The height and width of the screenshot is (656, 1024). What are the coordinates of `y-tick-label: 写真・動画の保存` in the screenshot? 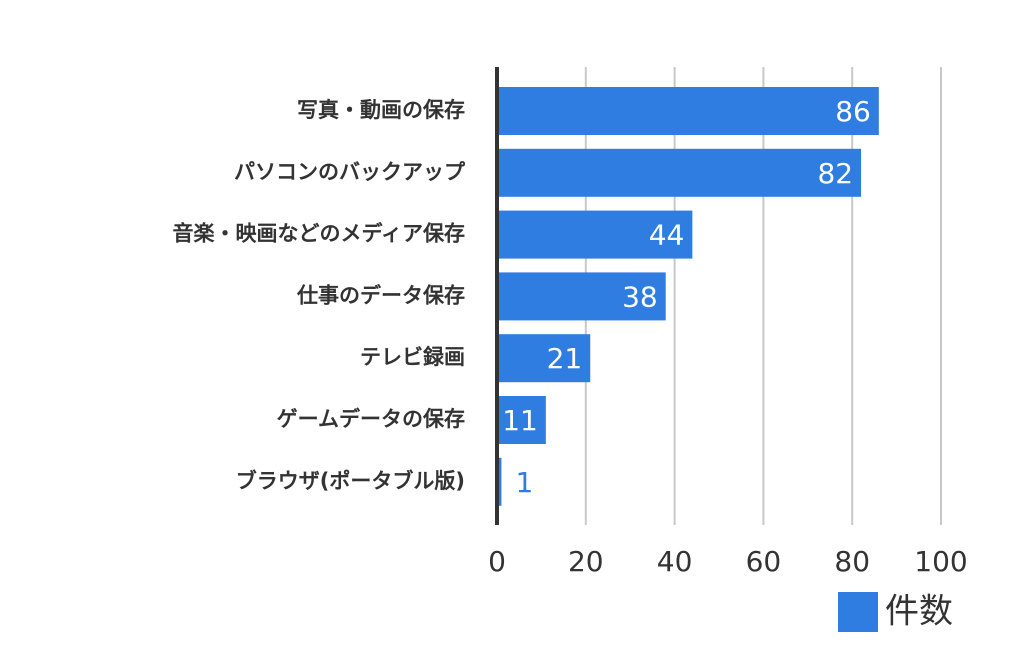 It's located at (381, 110).